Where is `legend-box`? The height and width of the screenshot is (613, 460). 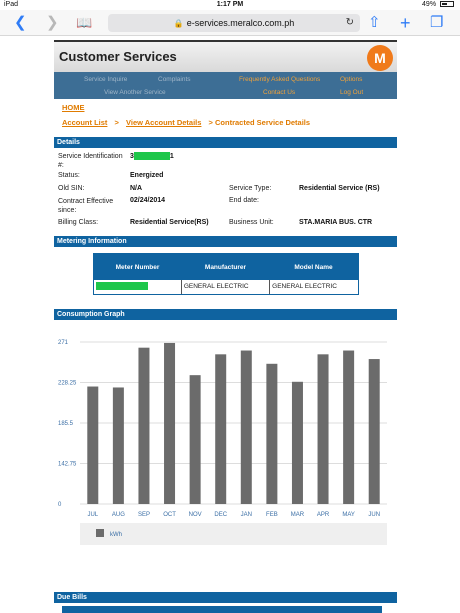
legend-box is located at coordinates (233, 534).